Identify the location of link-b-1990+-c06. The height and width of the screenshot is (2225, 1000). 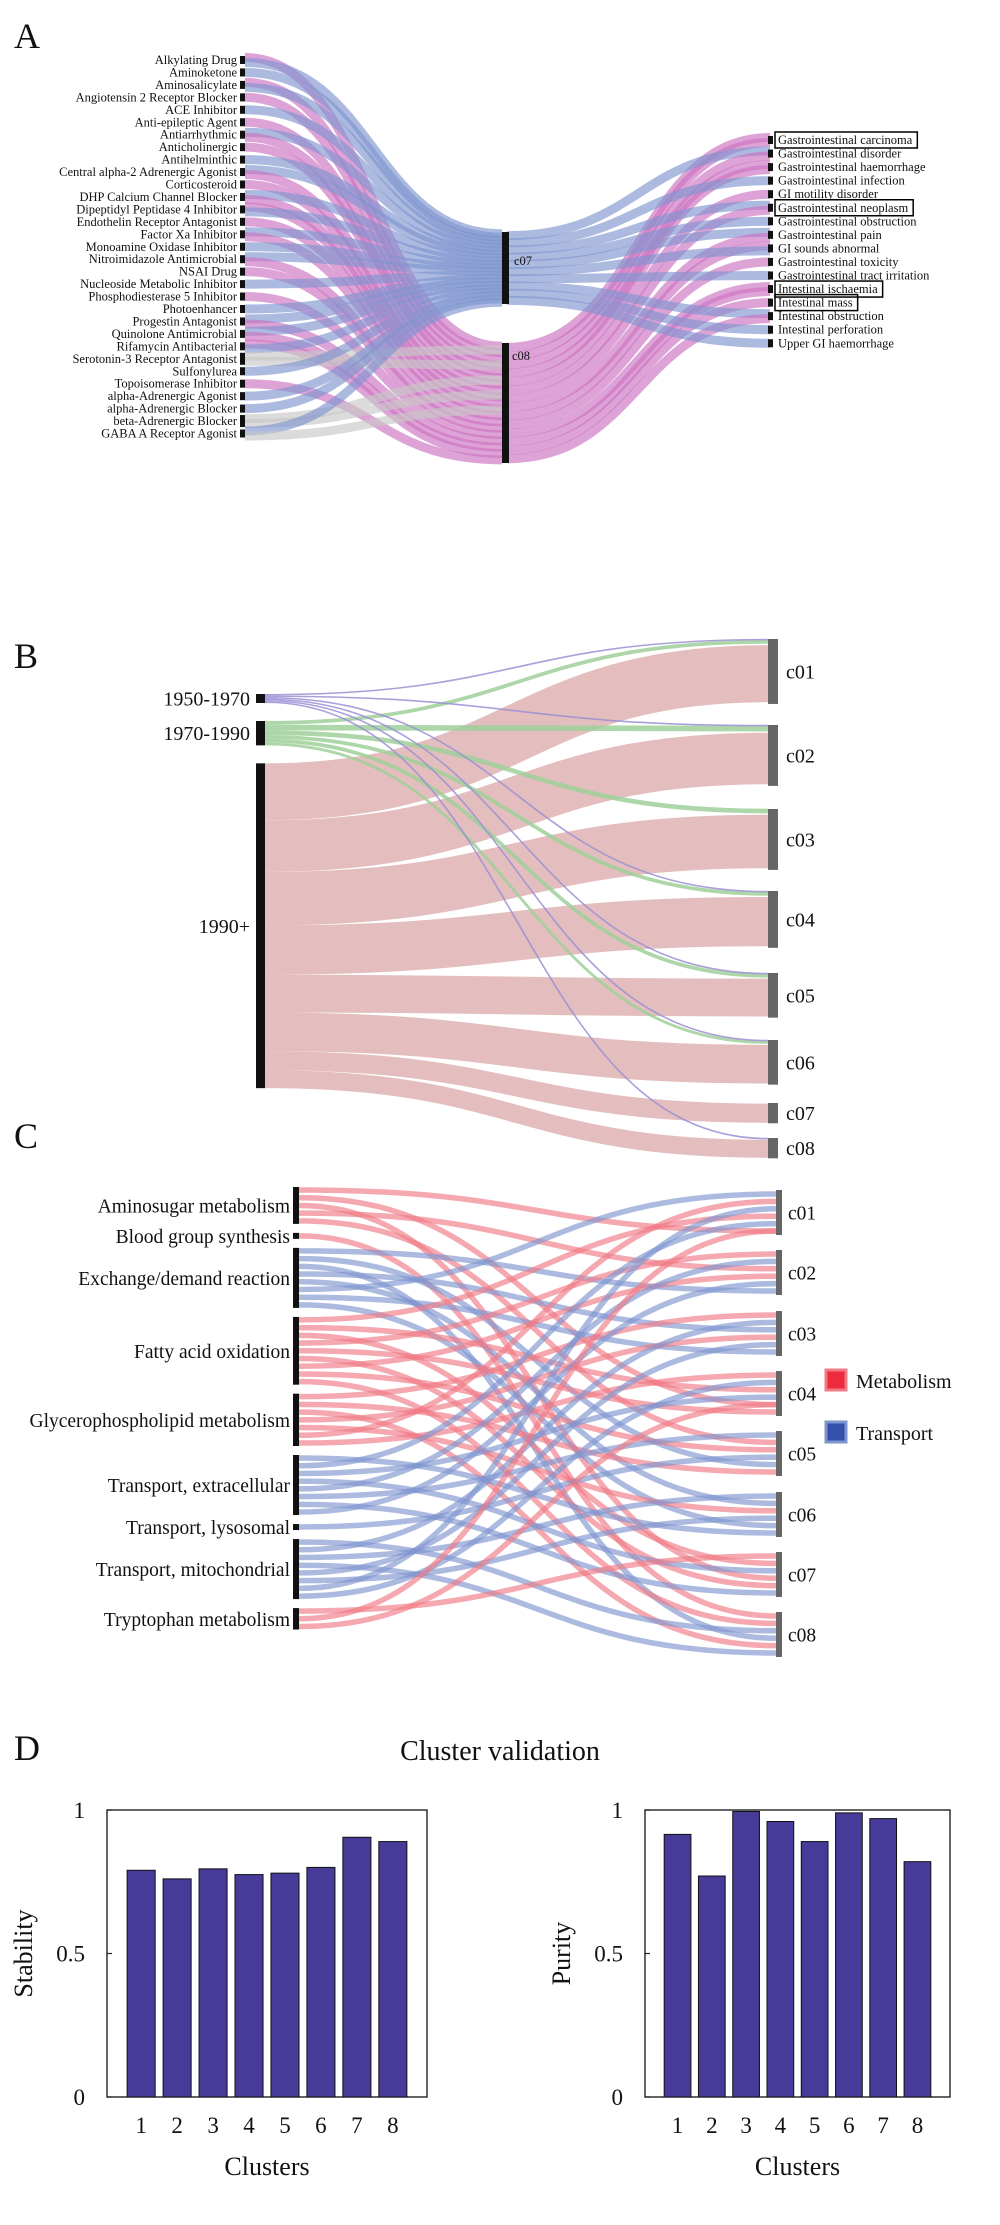
(516, 1048).